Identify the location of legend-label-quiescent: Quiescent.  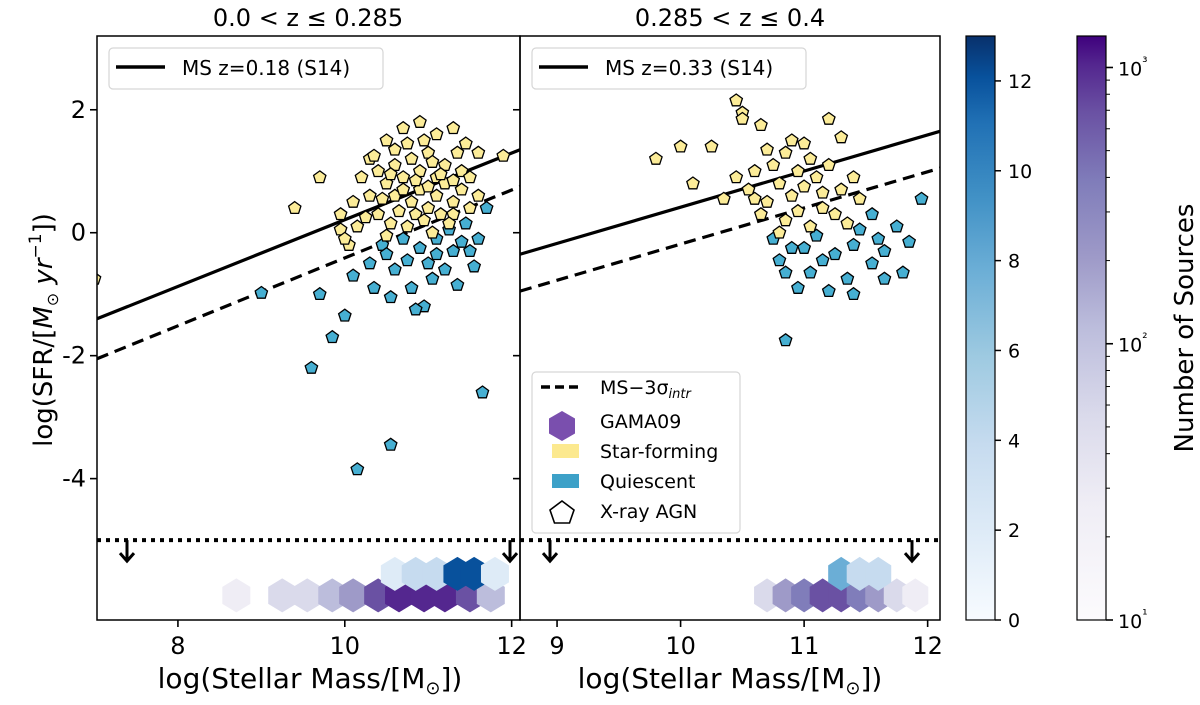
(648, 482).